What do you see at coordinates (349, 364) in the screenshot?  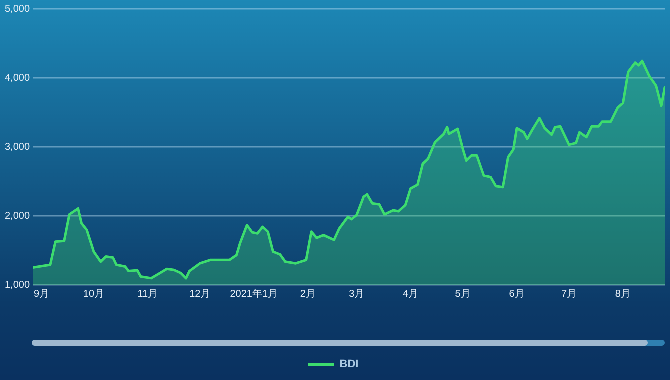 I see `legend-label: BDI` at bounding box center [349, 364].